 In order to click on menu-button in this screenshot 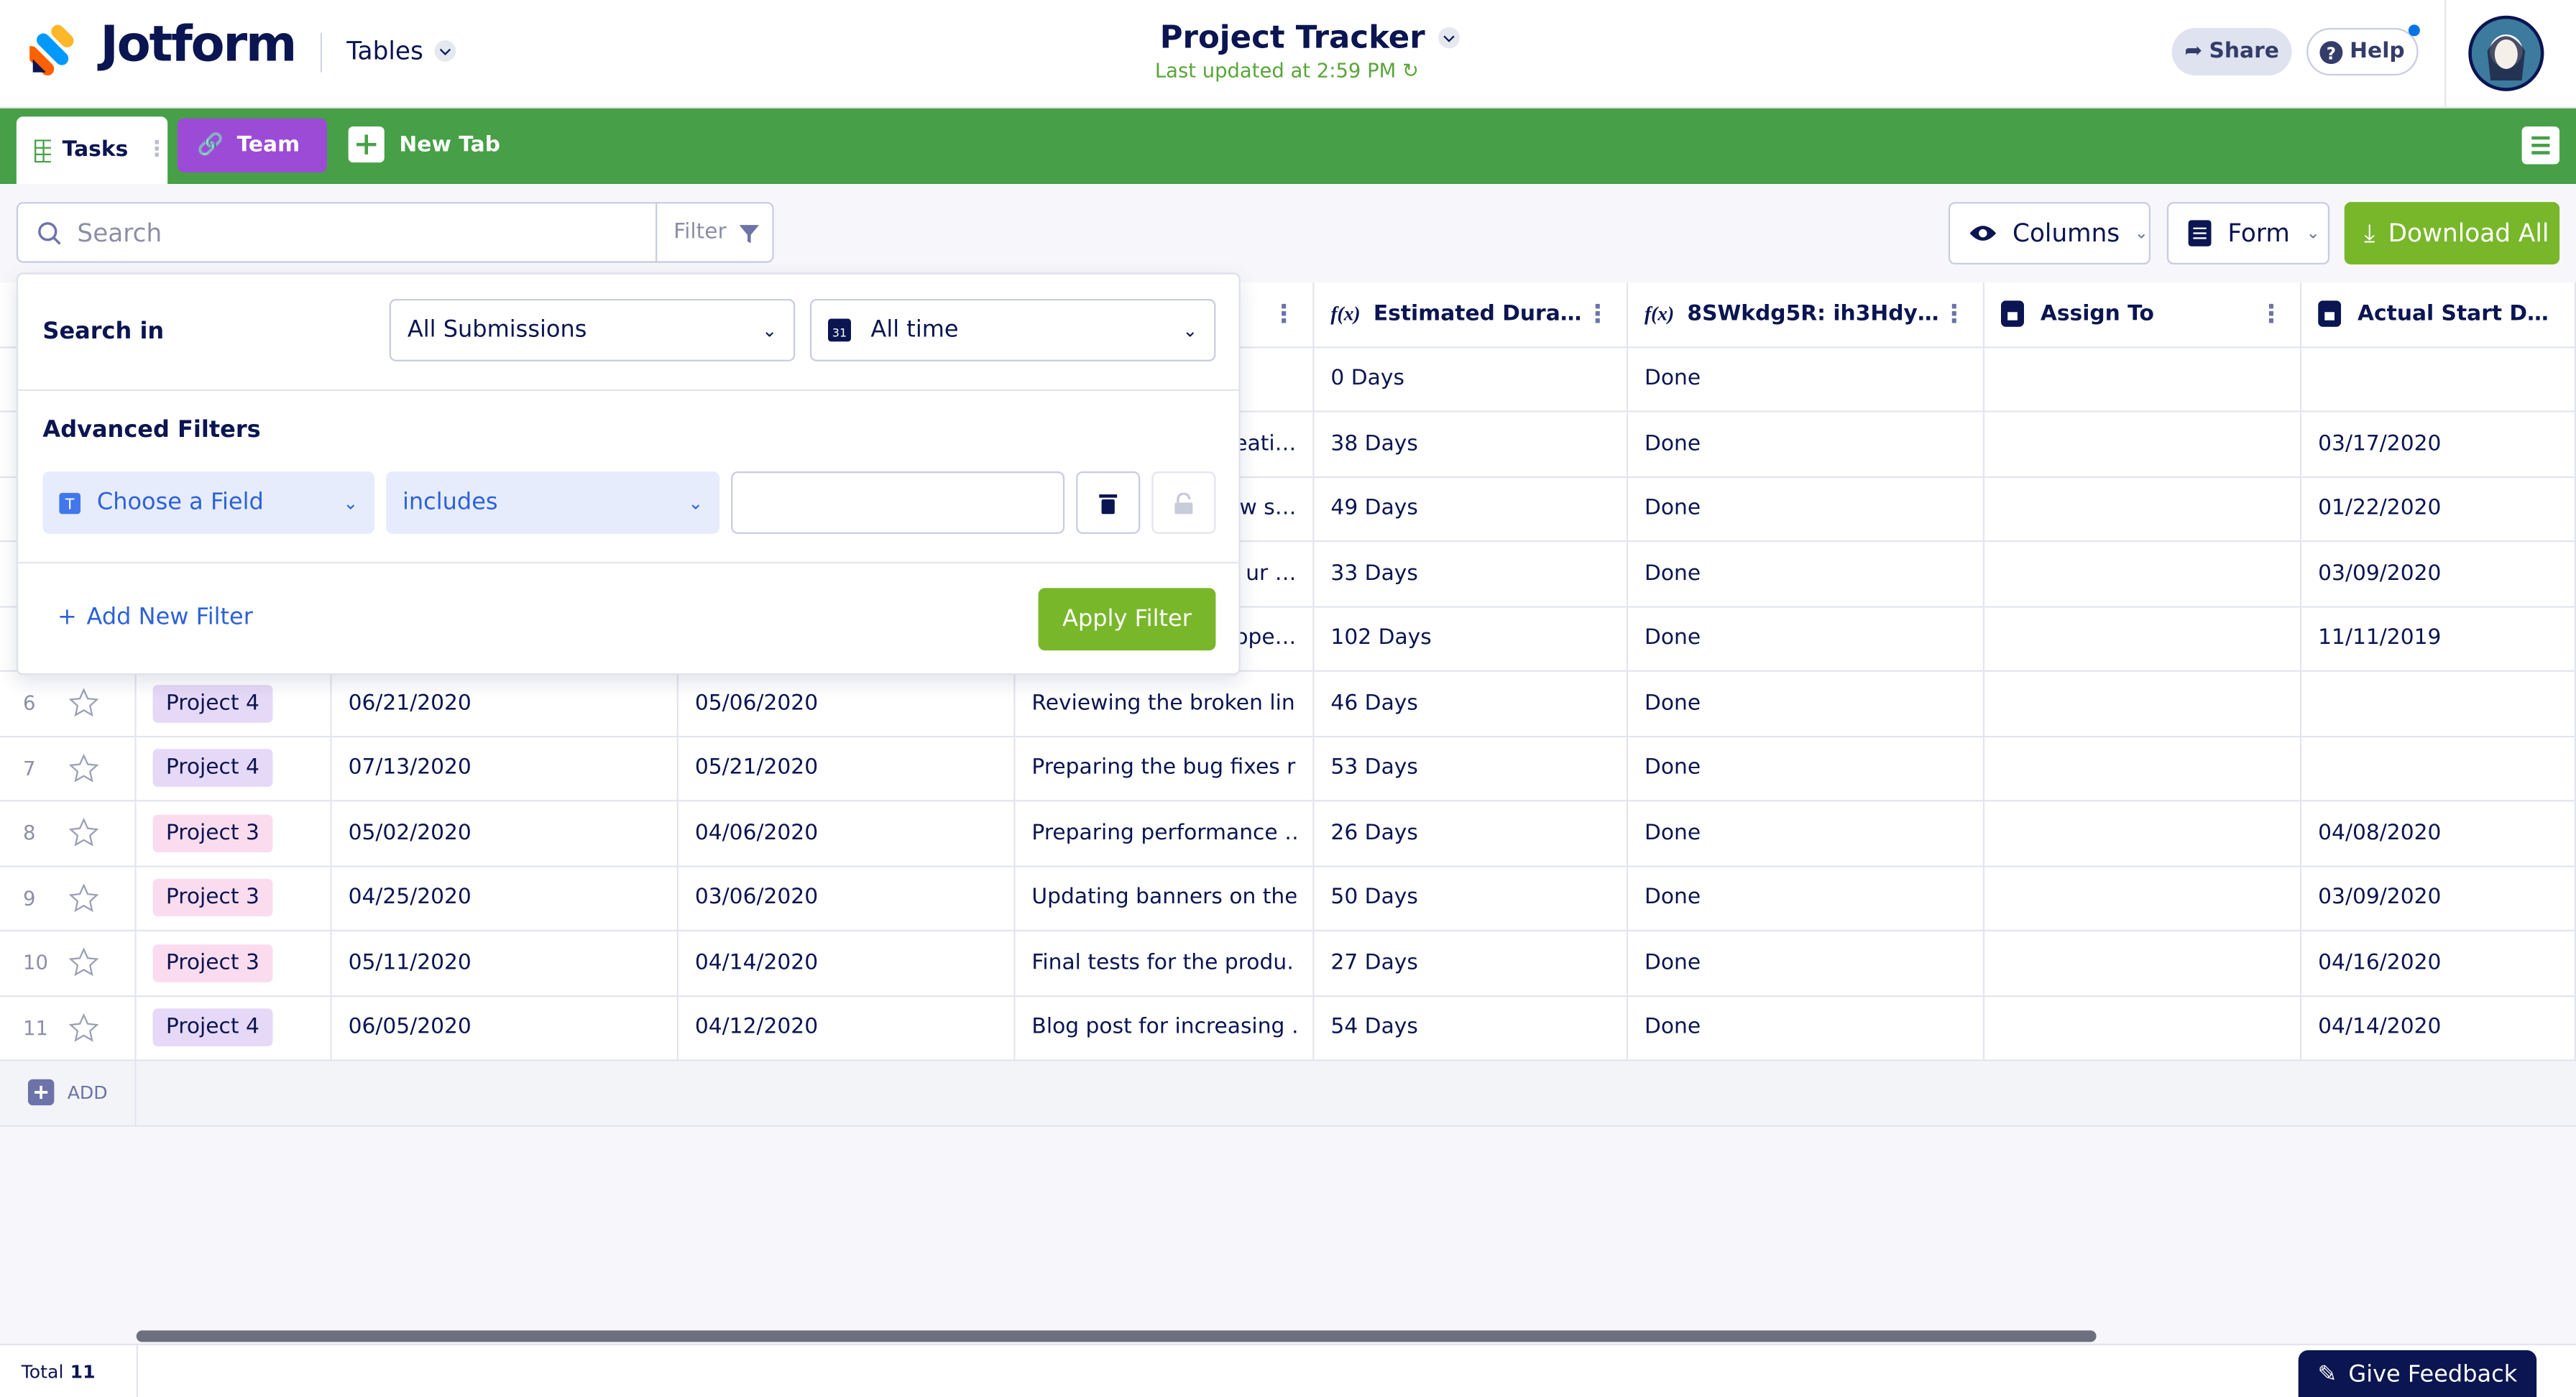, I will do `click(2540, 145)`.